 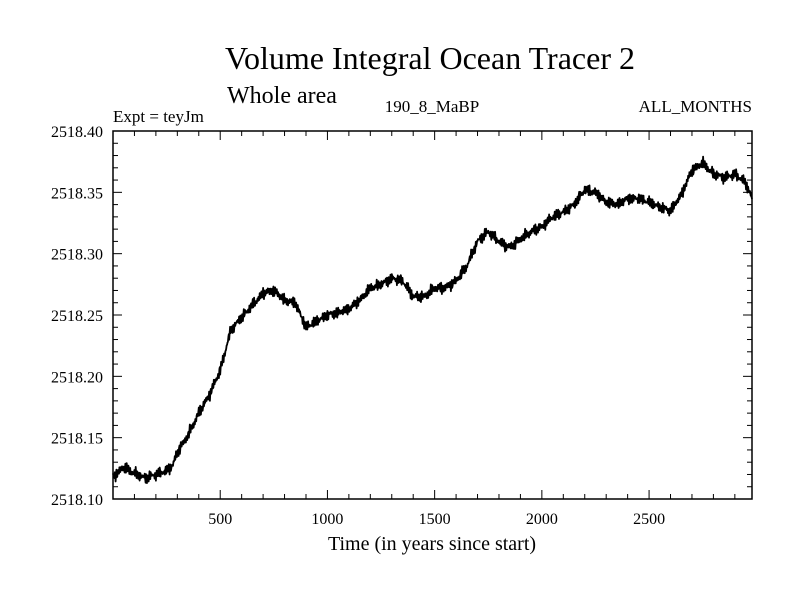 What do you see at coordinates (327, 519) in the screenshot?
I see `x-tick-label: 1000` at bounding box center [327, 519].